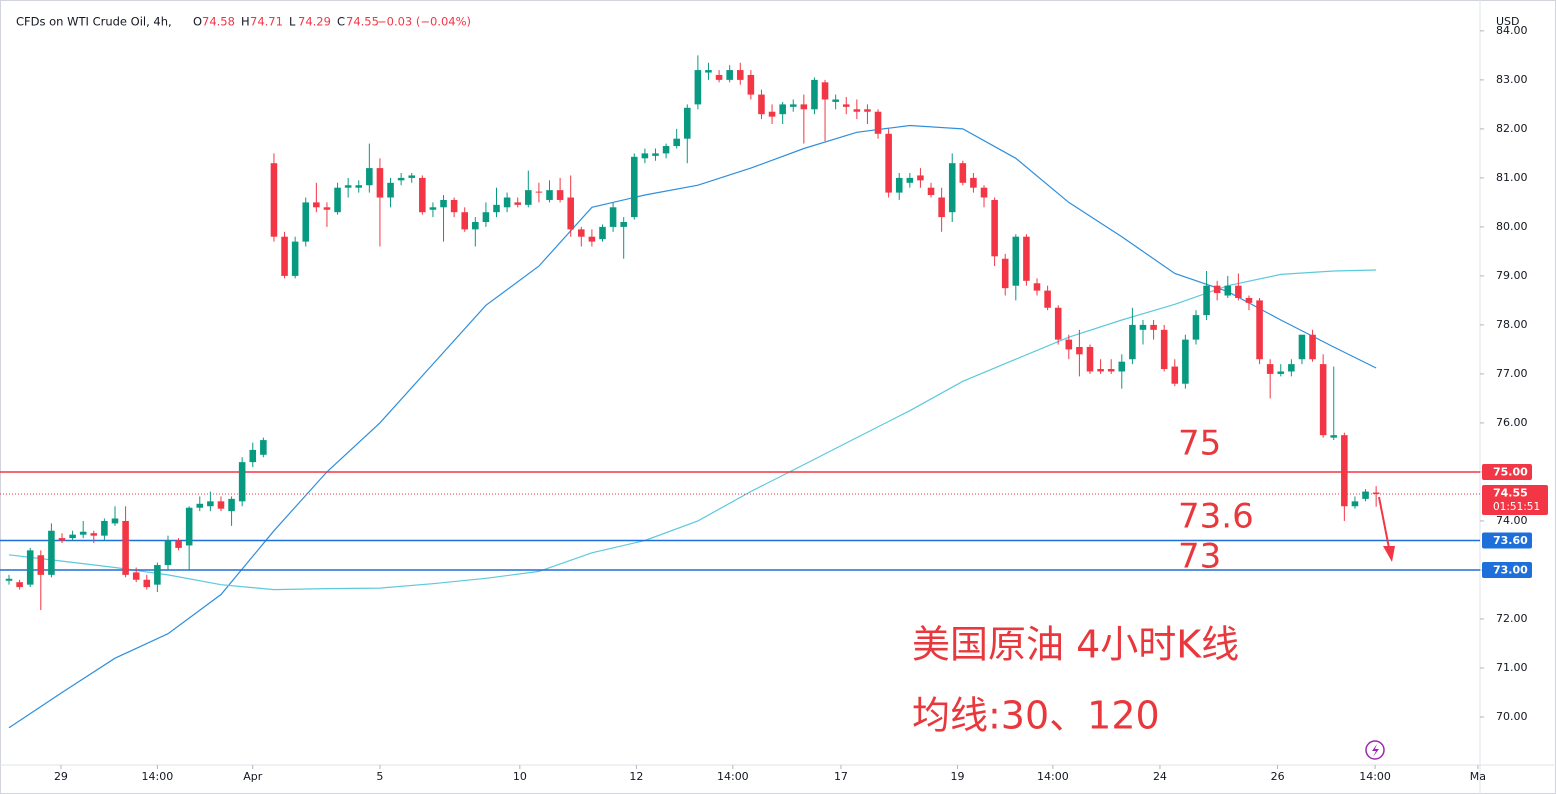  I want to click on ohlc-value: 74.55, so click(362, 22).